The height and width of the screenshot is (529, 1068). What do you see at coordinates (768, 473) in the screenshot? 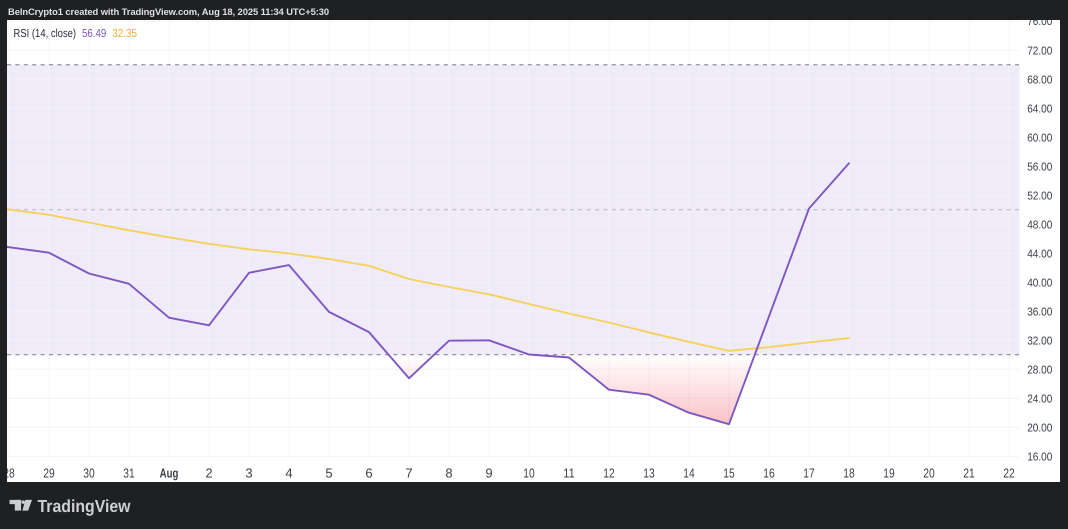
I see `svg-text: 16` at bounding box center [768, 473].